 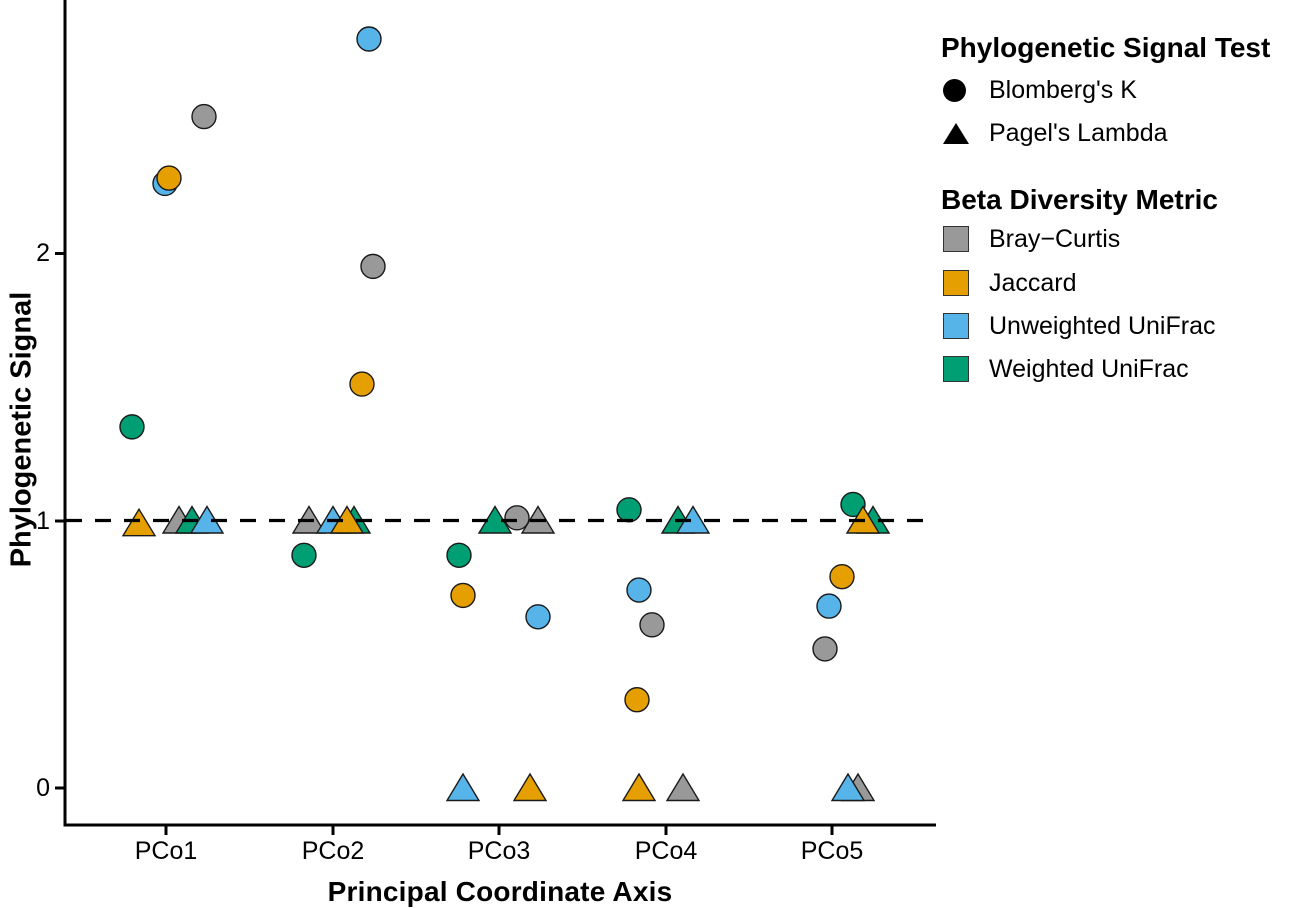 I want to click on point-pco4-blomberg-s-k-weighted-unifrac, so click(x=629, y=510).